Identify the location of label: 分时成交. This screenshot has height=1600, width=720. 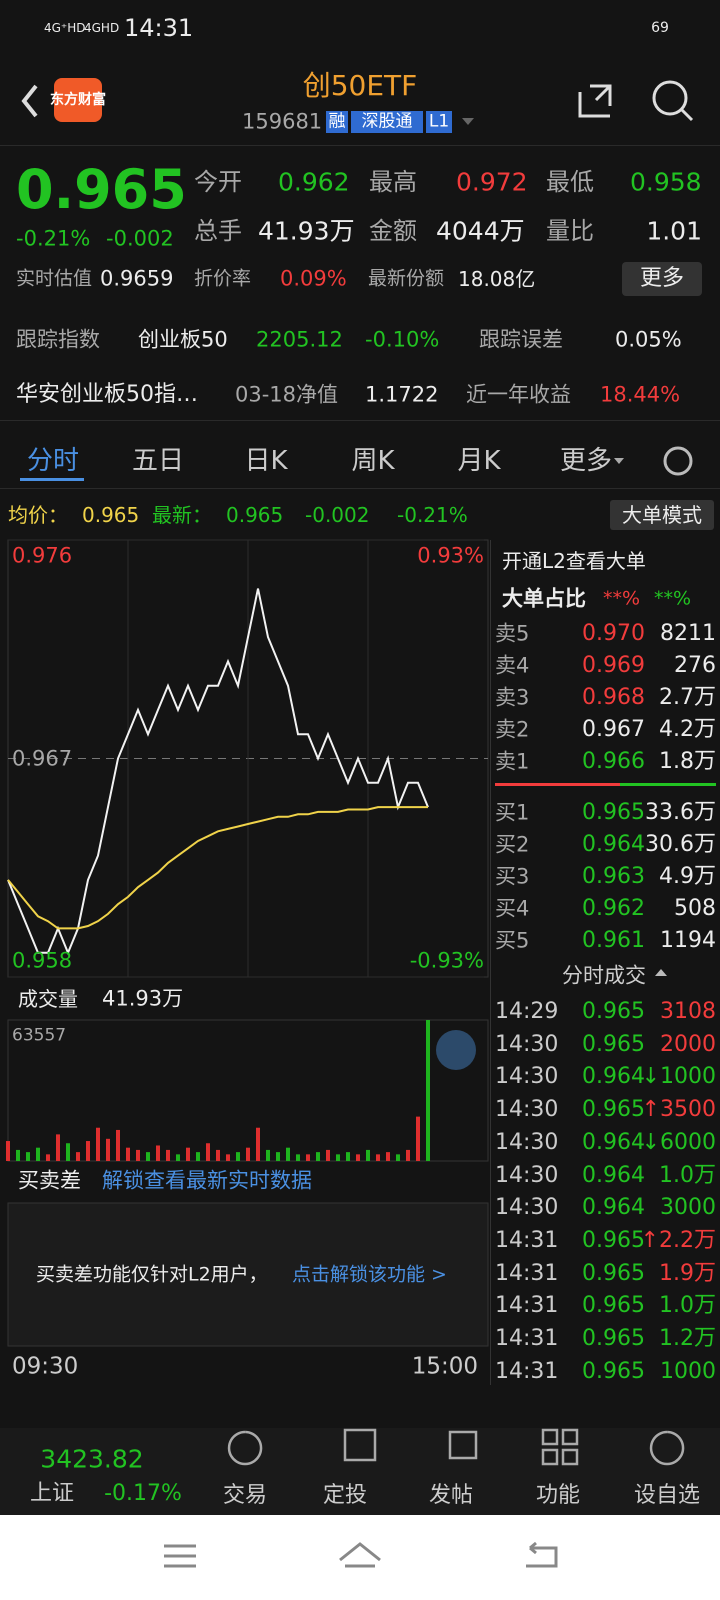
(604, 975).